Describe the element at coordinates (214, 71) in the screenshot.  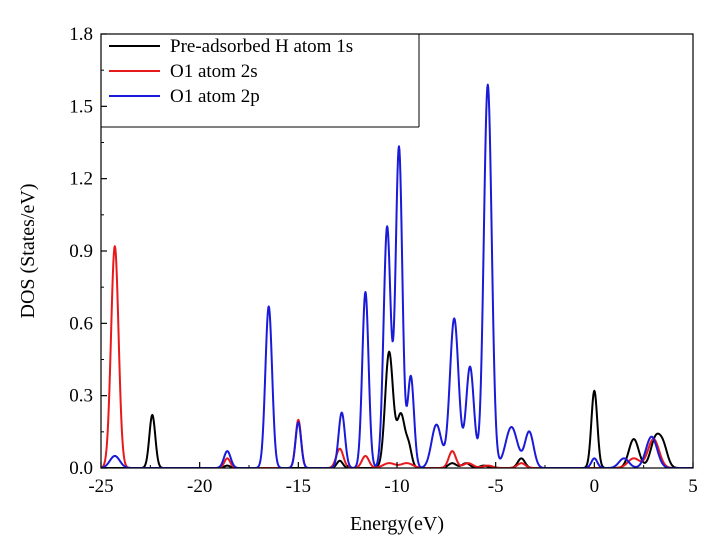
I see `legend-label: O1 atom 2s` at that location.